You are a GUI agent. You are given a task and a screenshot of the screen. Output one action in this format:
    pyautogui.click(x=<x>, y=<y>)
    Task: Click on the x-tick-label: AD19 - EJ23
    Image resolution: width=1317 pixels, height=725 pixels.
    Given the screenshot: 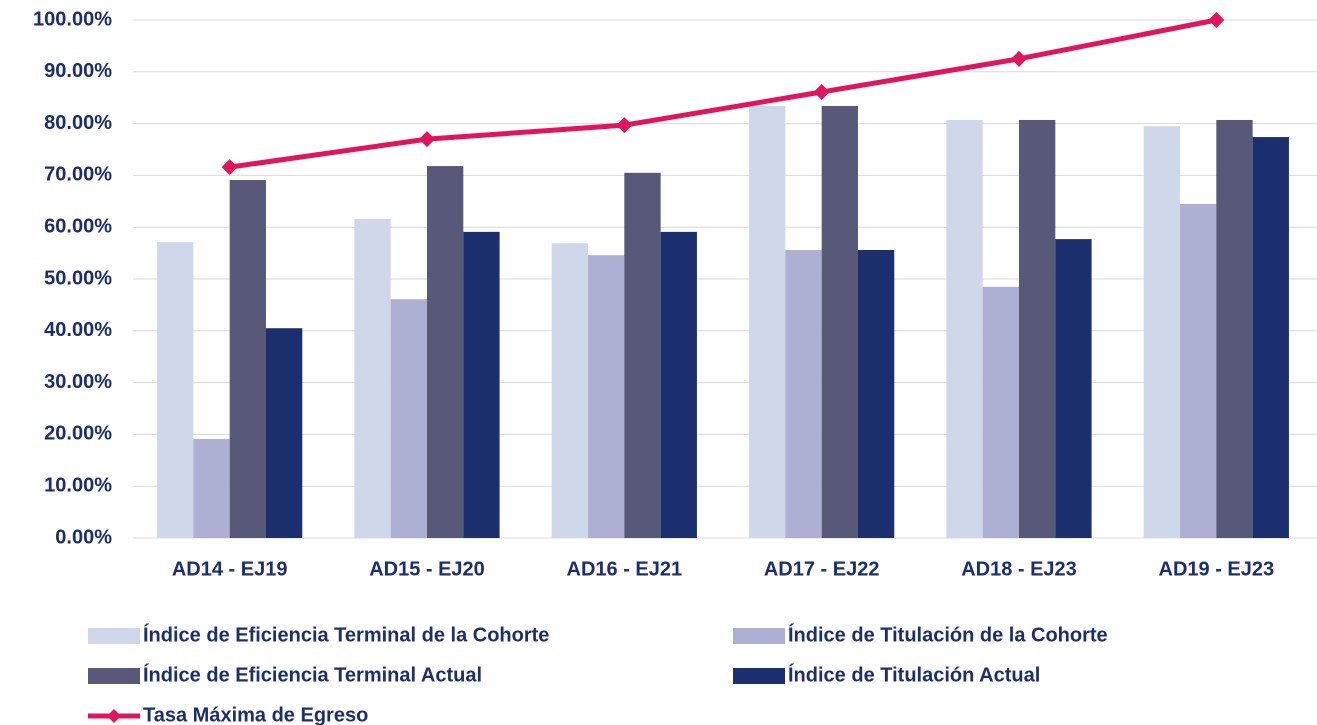 What is the action you would take?
    pyautogui.click(x=1217, y=569)
    